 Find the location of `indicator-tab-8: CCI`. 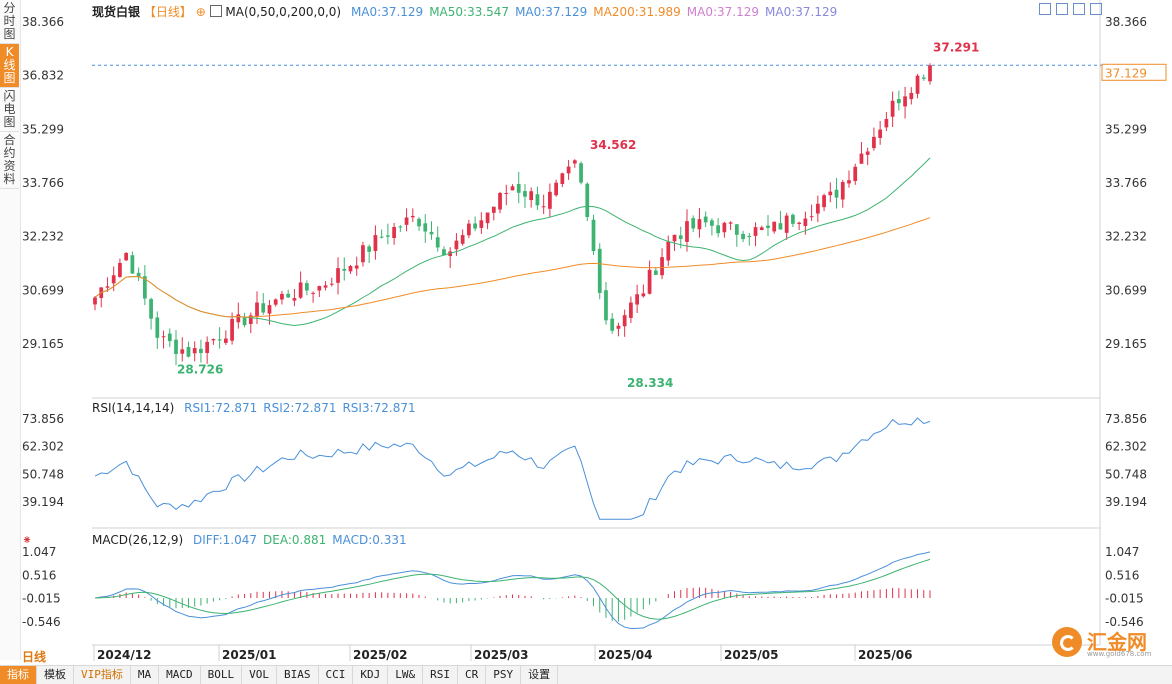

indicator-tab-8: CCI is located at coordinates (336, 675).